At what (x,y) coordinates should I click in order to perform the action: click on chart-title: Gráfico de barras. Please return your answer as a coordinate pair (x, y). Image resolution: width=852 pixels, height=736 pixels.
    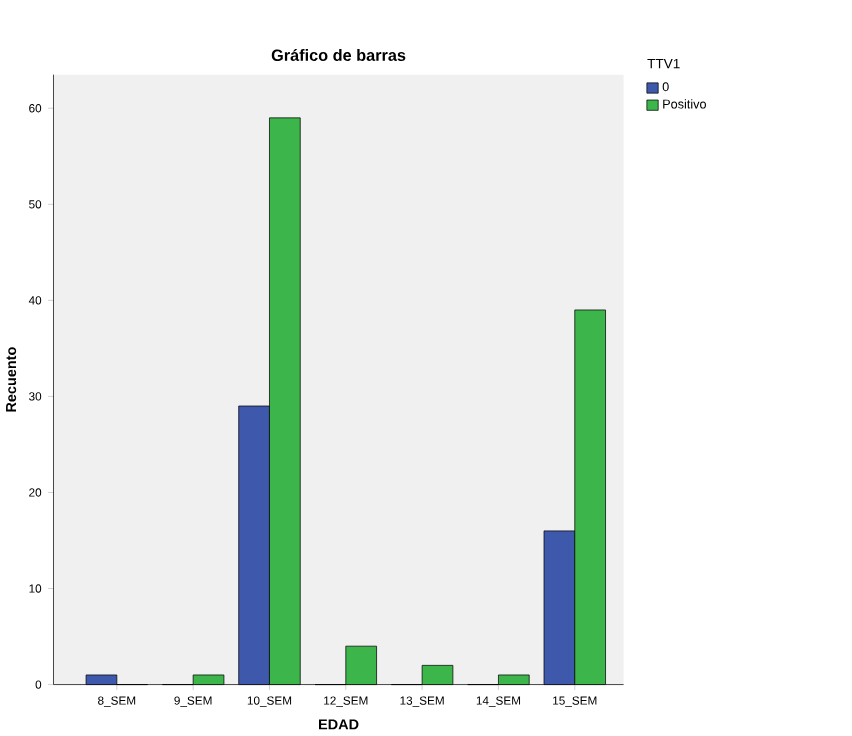
    Looking at the image, I should click on (338, 55).